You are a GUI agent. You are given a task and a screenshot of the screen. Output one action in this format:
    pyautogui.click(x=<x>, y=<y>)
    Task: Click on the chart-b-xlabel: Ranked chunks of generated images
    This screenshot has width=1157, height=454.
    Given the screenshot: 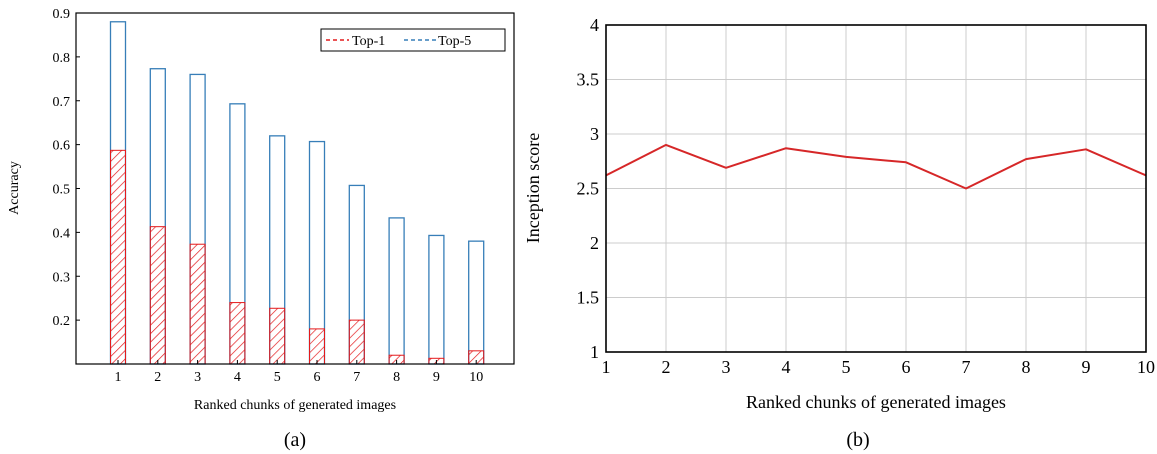 What is the action you would take?
    pyautogui.click(x=876, y=402)
    